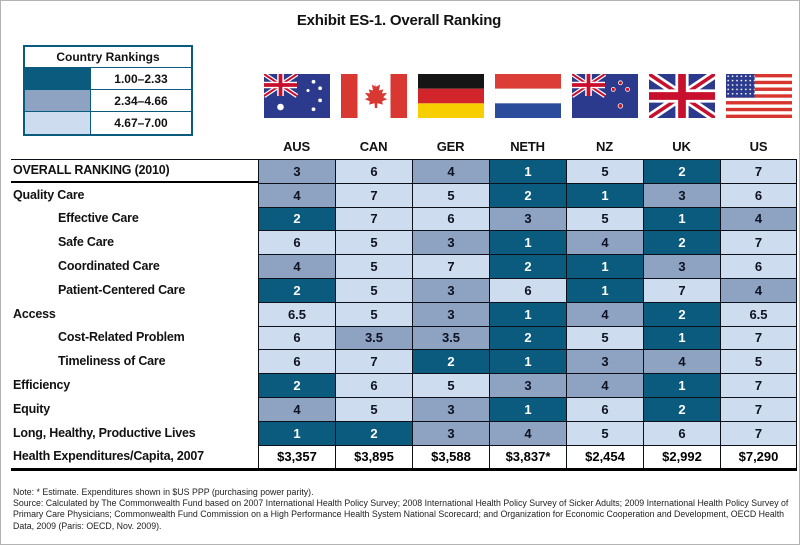  I want to click on row-label: OVERALL RANKING (2010), so click(134, 171).